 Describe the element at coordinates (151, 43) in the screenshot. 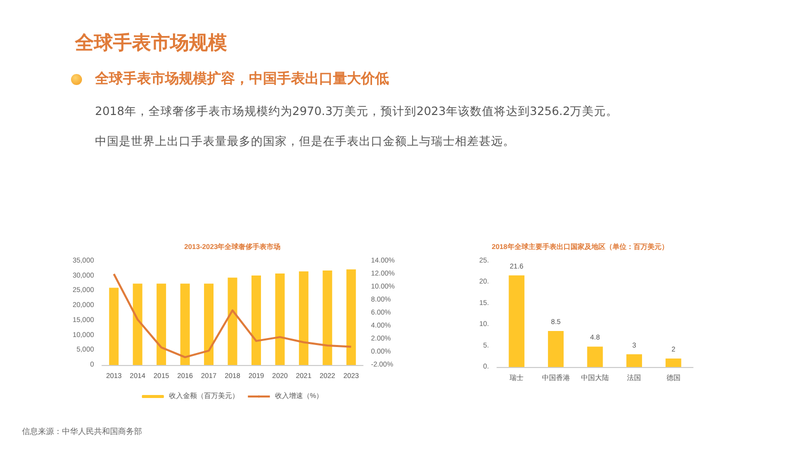

I see `text: 全球手表市场规模` at that location.